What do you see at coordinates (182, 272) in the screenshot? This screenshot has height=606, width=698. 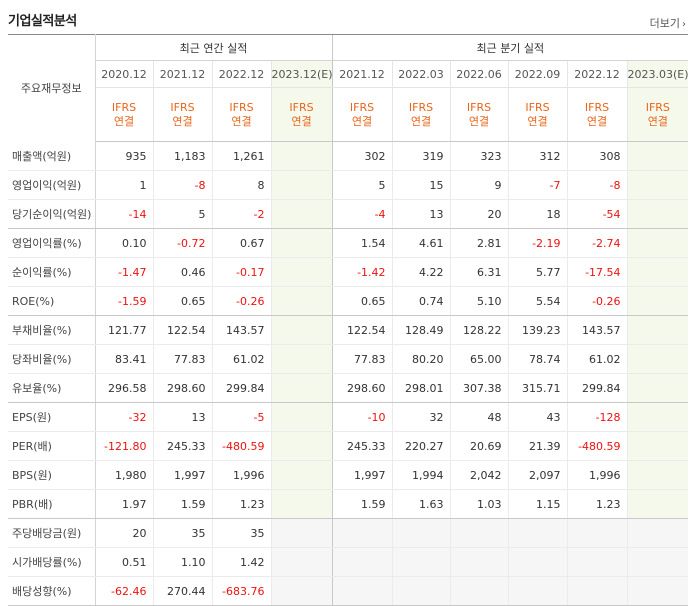 I see `table-cell: 0.46` at bounding box center [182, 272].